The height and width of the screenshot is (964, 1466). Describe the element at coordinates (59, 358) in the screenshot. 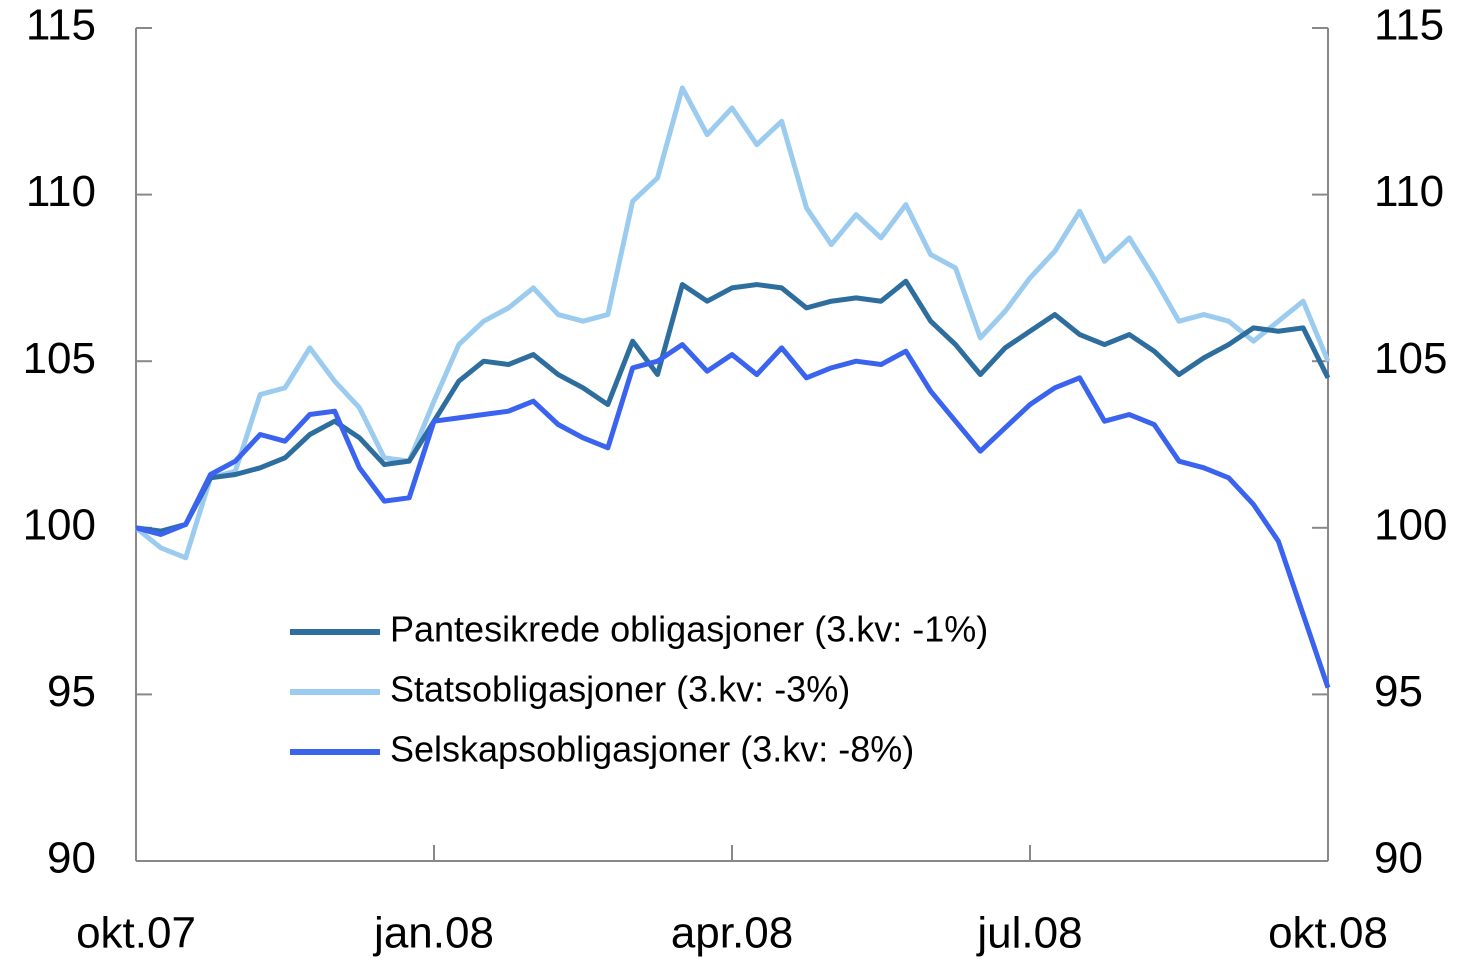

I see `y-tick-label: 105` at that location.